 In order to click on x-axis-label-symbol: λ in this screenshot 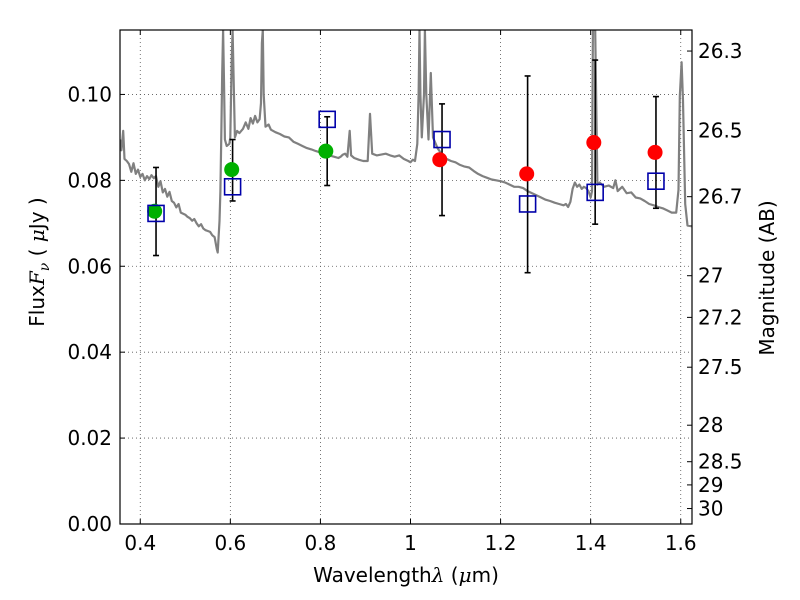, I will do `click(438, 575)`.